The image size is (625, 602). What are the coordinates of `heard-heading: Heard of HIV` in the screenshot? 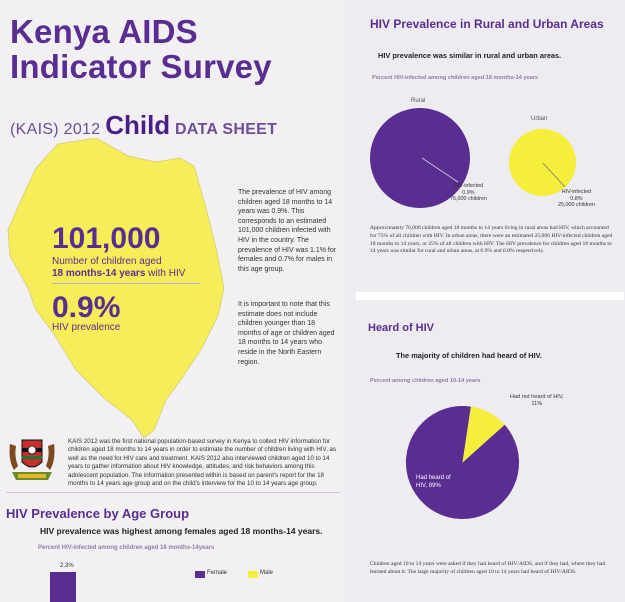 It's located at (401, 328).